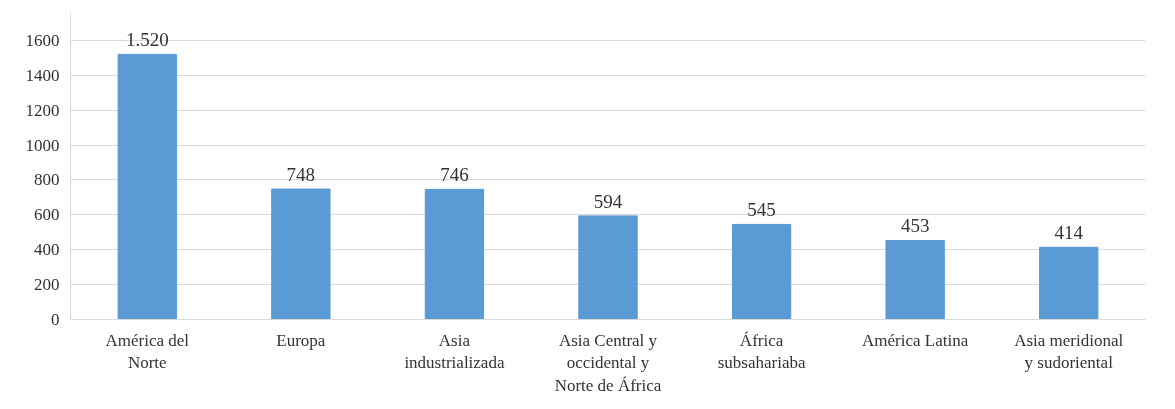  What do you see at coordinates (761, 210) in the screenshot?
I see `data-label: 545` at bounding box center [761, 210].